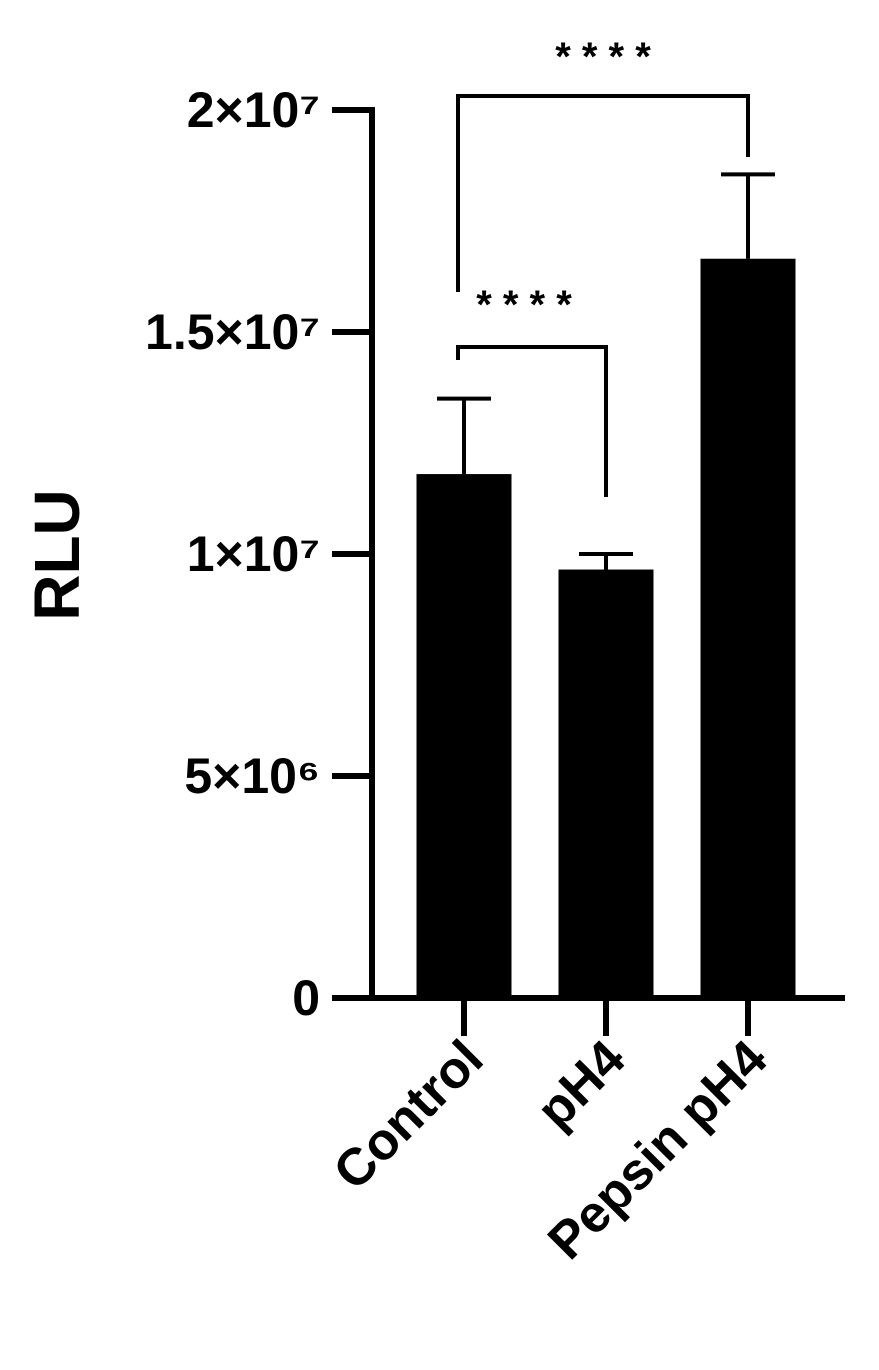 This screenshot has height=1370, width=879. I want to click on x-tick-label: pH4, so click(581, 1084).